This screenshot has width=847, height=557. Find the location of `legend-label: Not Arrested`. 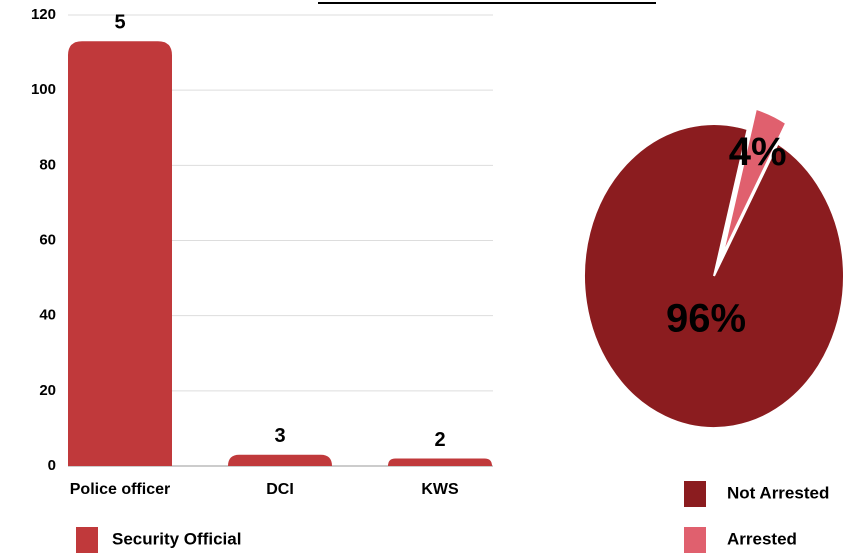

legend-label: Not Arrested is located at coordinates (778, 492).